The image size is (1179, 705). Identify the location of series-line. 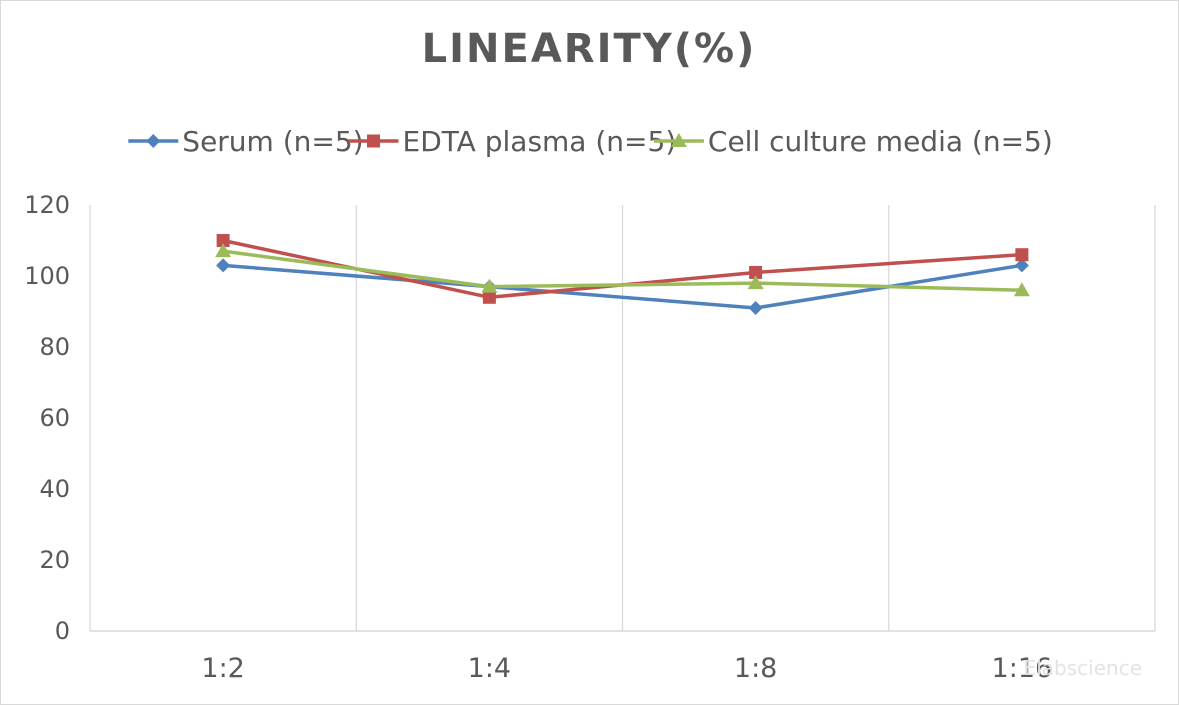
(622, 270).